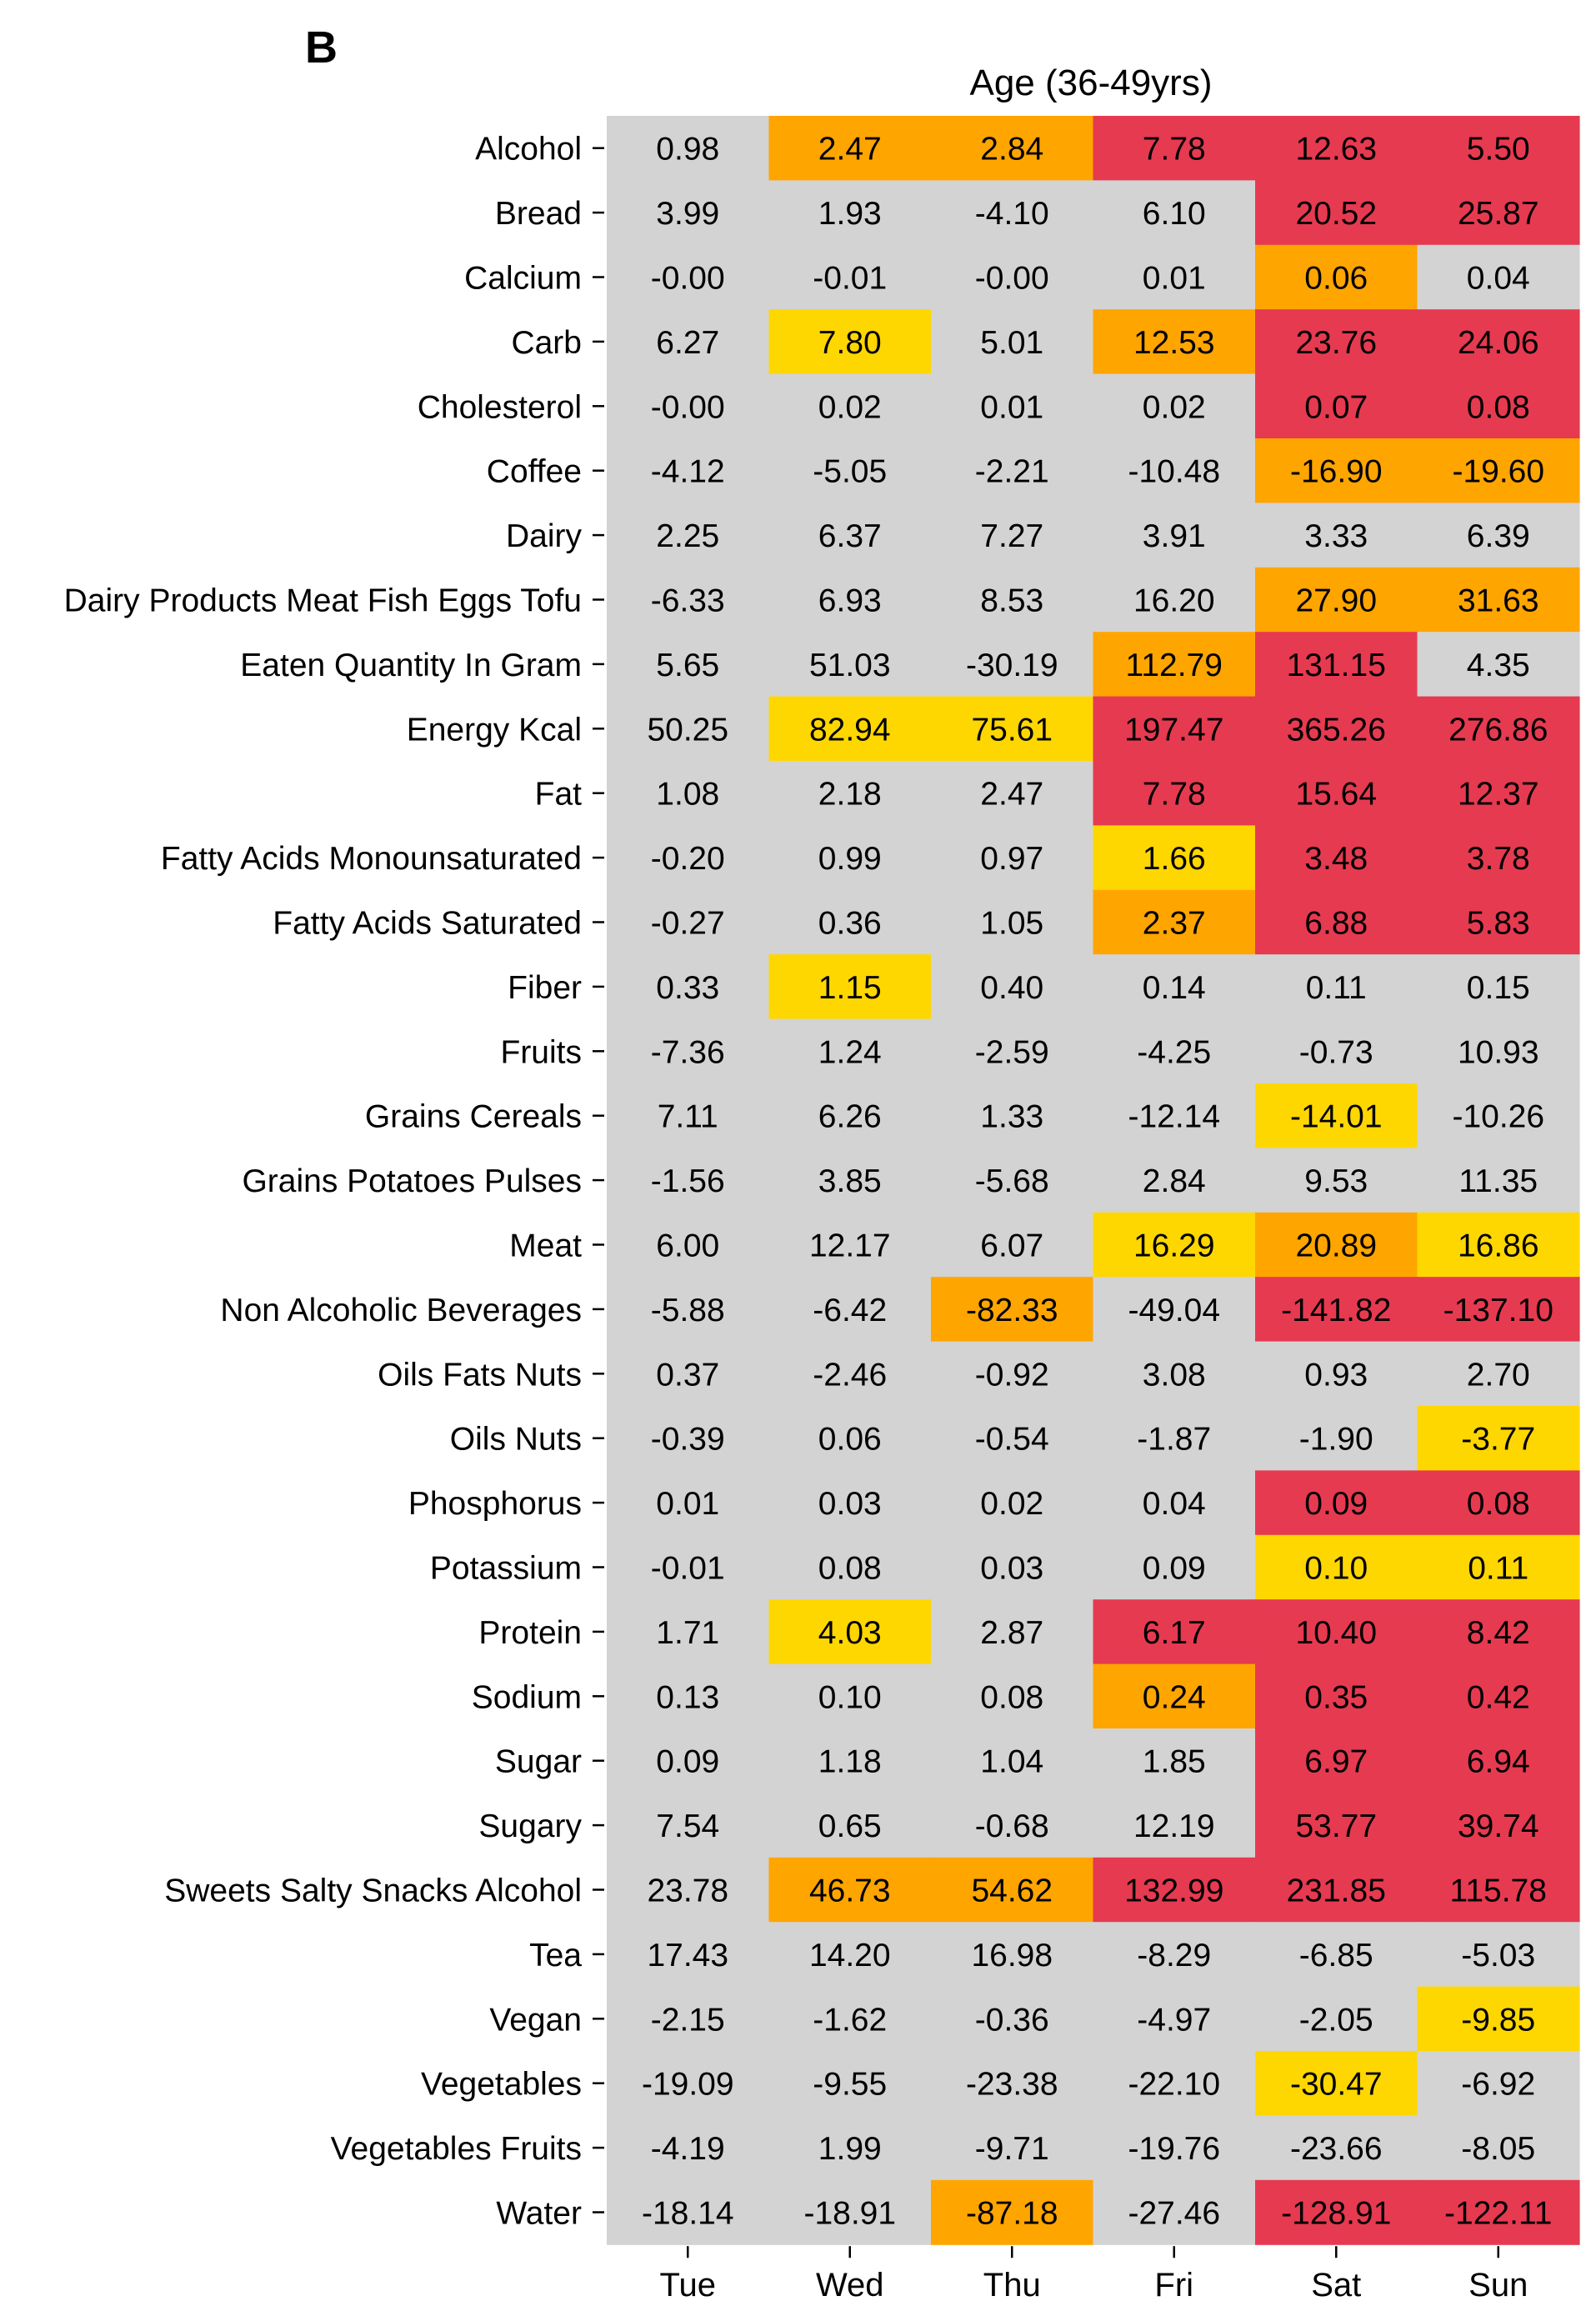 This screenshot has height=2316, width=1596. What do you see at coordinates (1336, 407) in the screenshot?
I see `cell-value-label: 0.07` at bounding box center [1336, 407].